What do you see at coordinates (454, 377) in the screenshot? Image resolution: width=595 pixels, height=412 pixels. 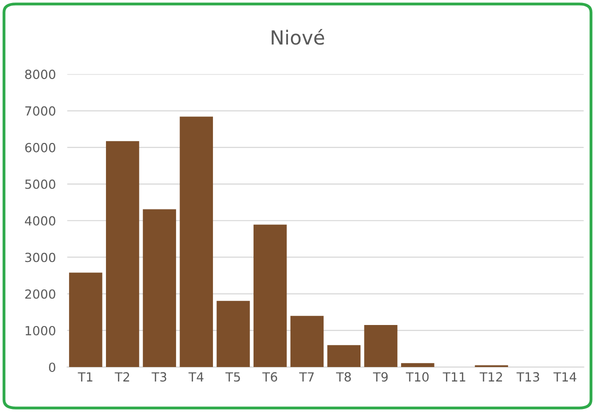 I see `x-tick-label: T11` at bounding box center [454, 377].